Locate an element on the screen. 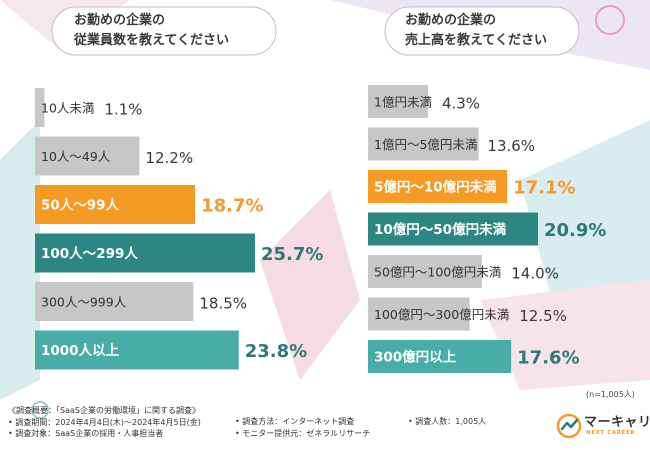 Image resolution: width=650 pixels, height=450 pixels. logo-name: マーキャリ is located at coordinates (617, 422).